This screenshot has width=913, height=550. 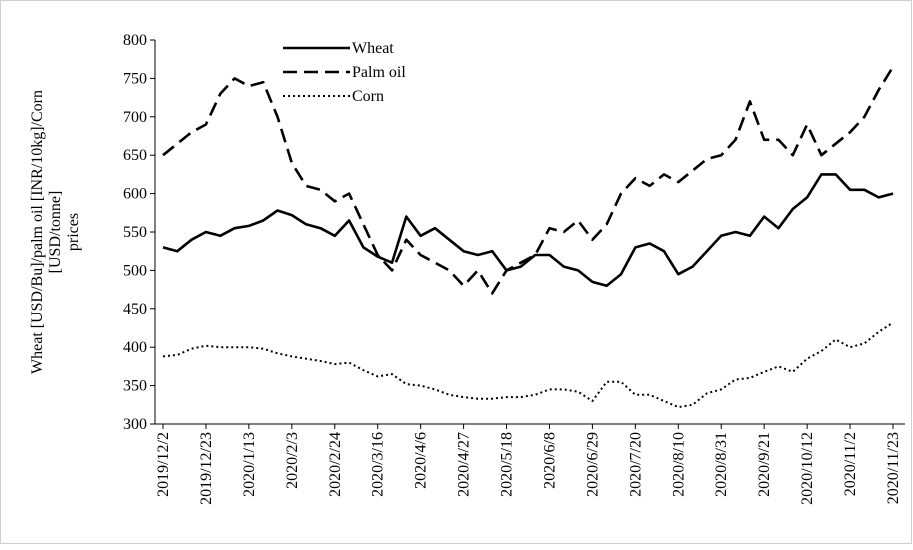 What do you see at coordinates (135, 40) in the screenshot?
I see `y-tick-label: 800` at bounding box center [135, 40].